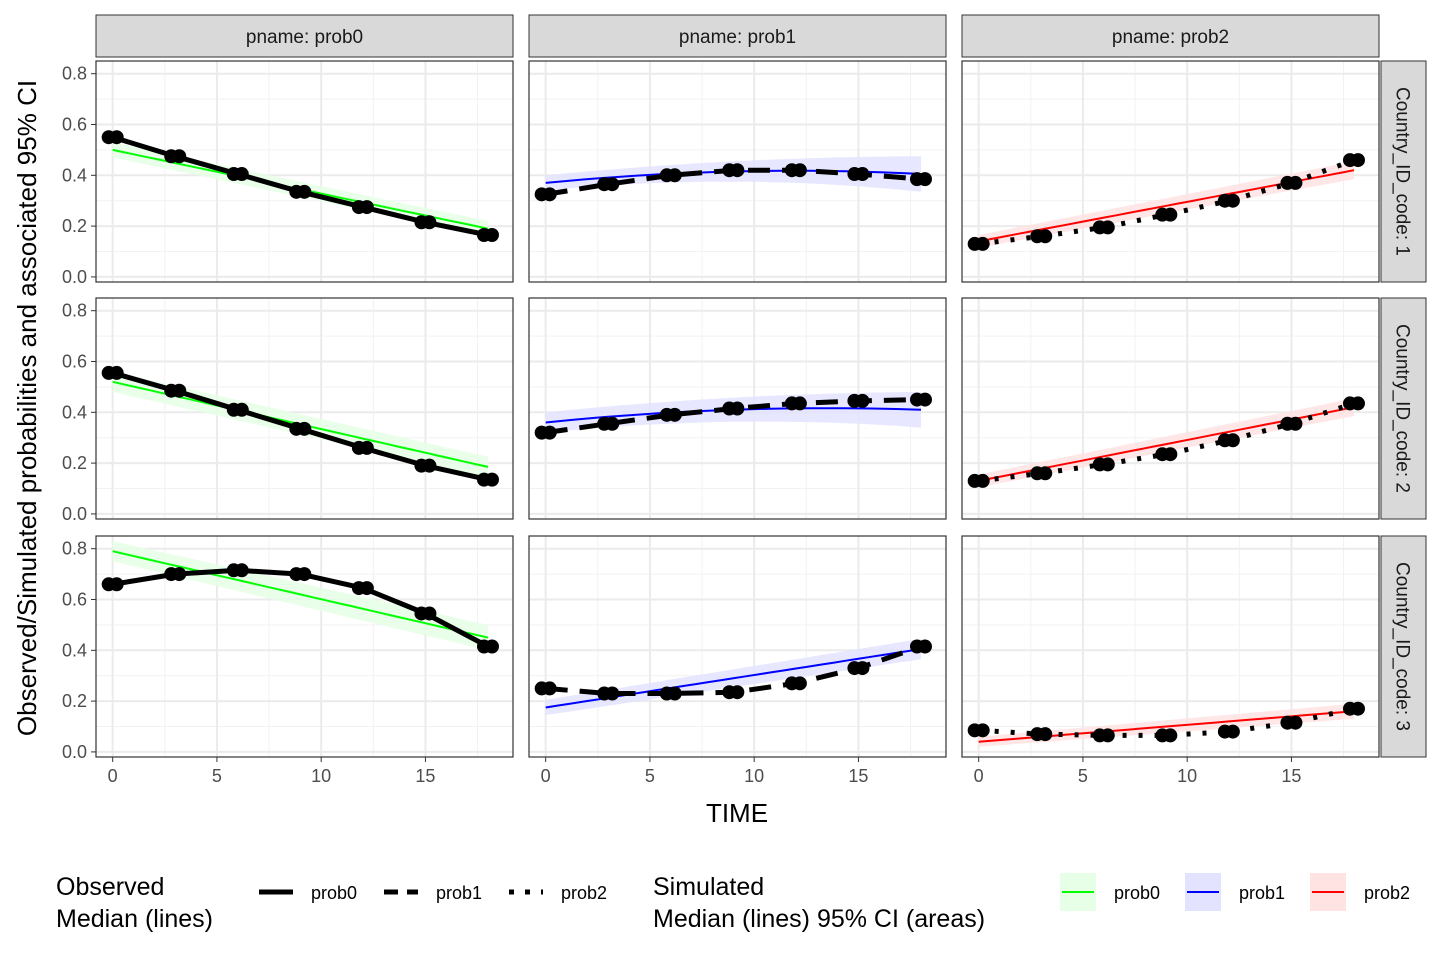 Image resolution: width=1440 pixels, height=960 pixels. I want to click on column-strip-prob1: pname: prob1, so click(737, 36).